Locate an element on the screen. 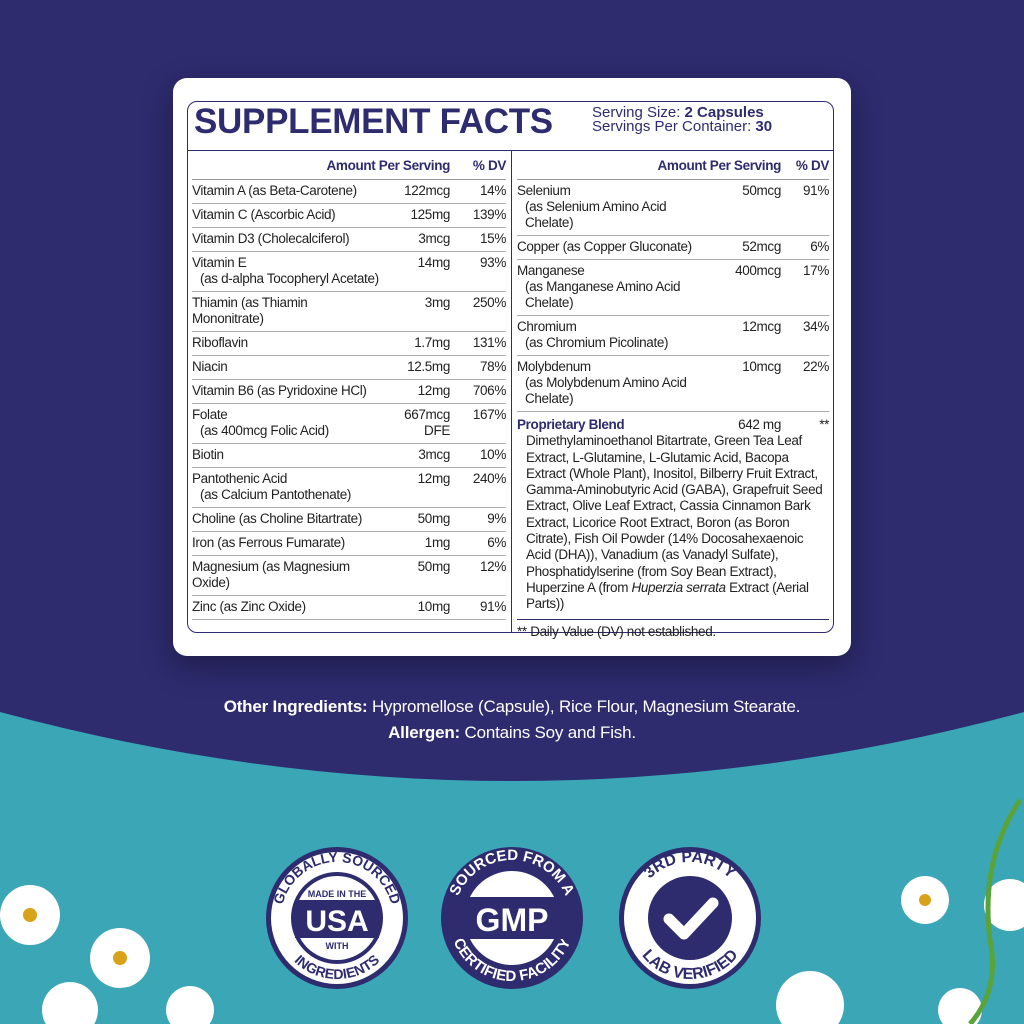 This screenshot has height=1024, width=1024. serving-size-label: Serving Size: is located at coordinates (638, 112).